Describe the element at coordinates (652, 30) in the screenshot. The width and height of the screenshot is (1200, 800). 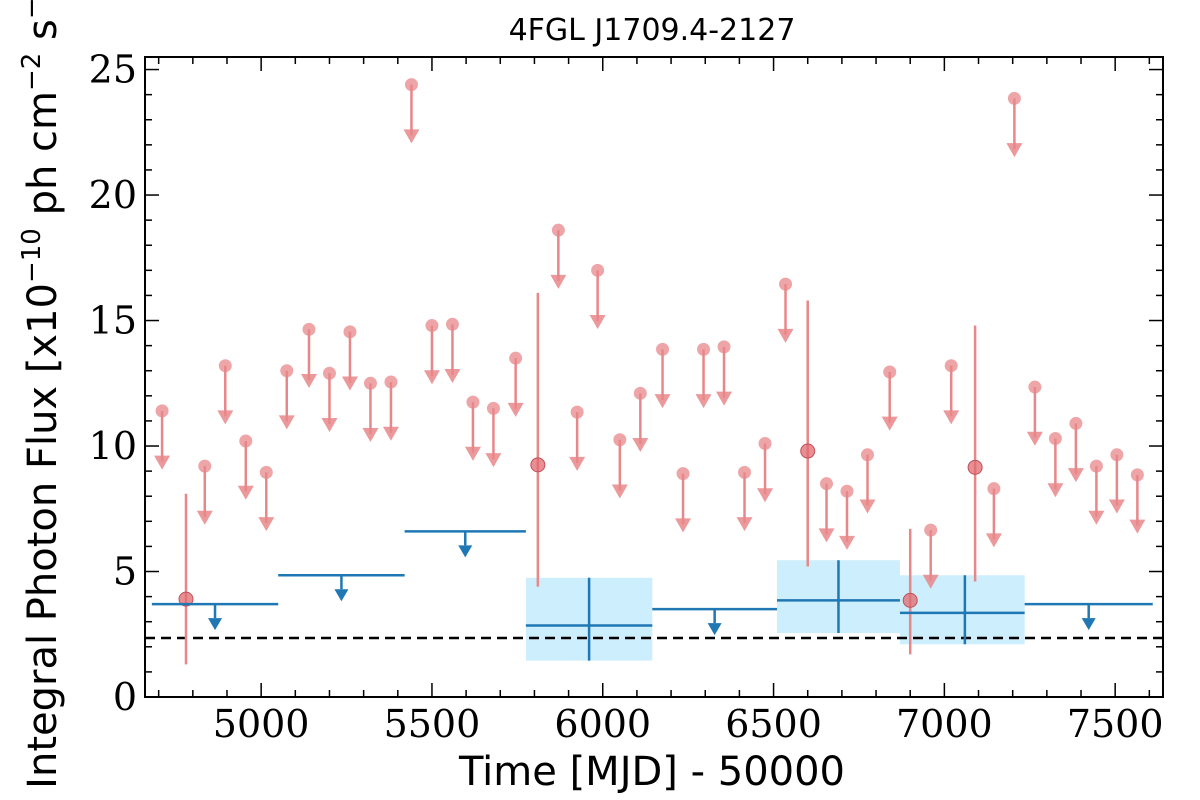
I see `chart-title: 4FGL J1709.4-2127` at that location.